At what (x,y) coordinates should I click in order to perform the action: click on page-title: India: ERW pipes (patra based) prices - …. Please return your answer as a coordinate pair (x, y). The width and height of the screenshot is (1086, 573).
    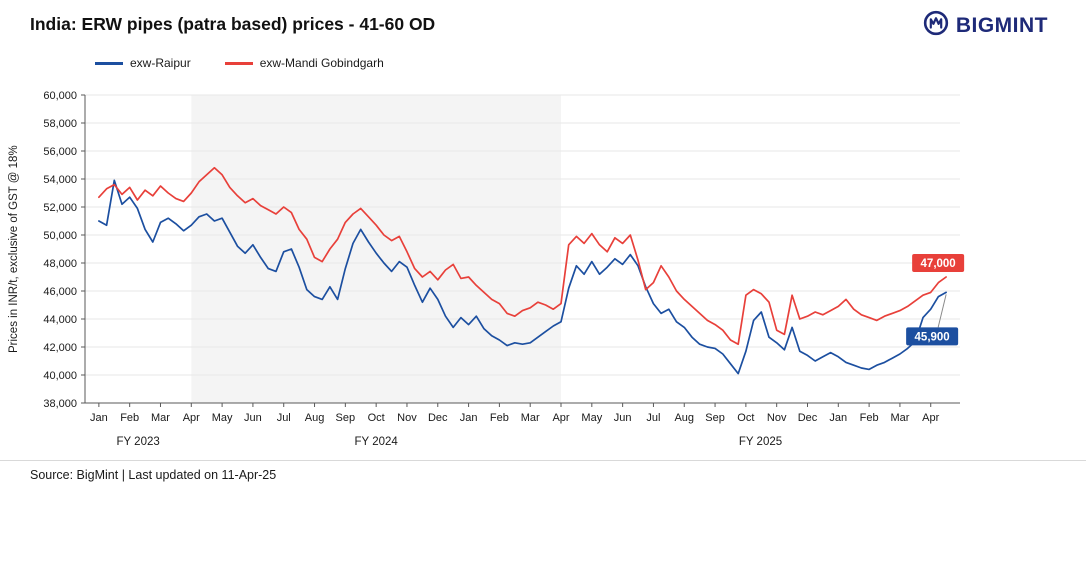
    Looking at the image, I should click on (233, 24).